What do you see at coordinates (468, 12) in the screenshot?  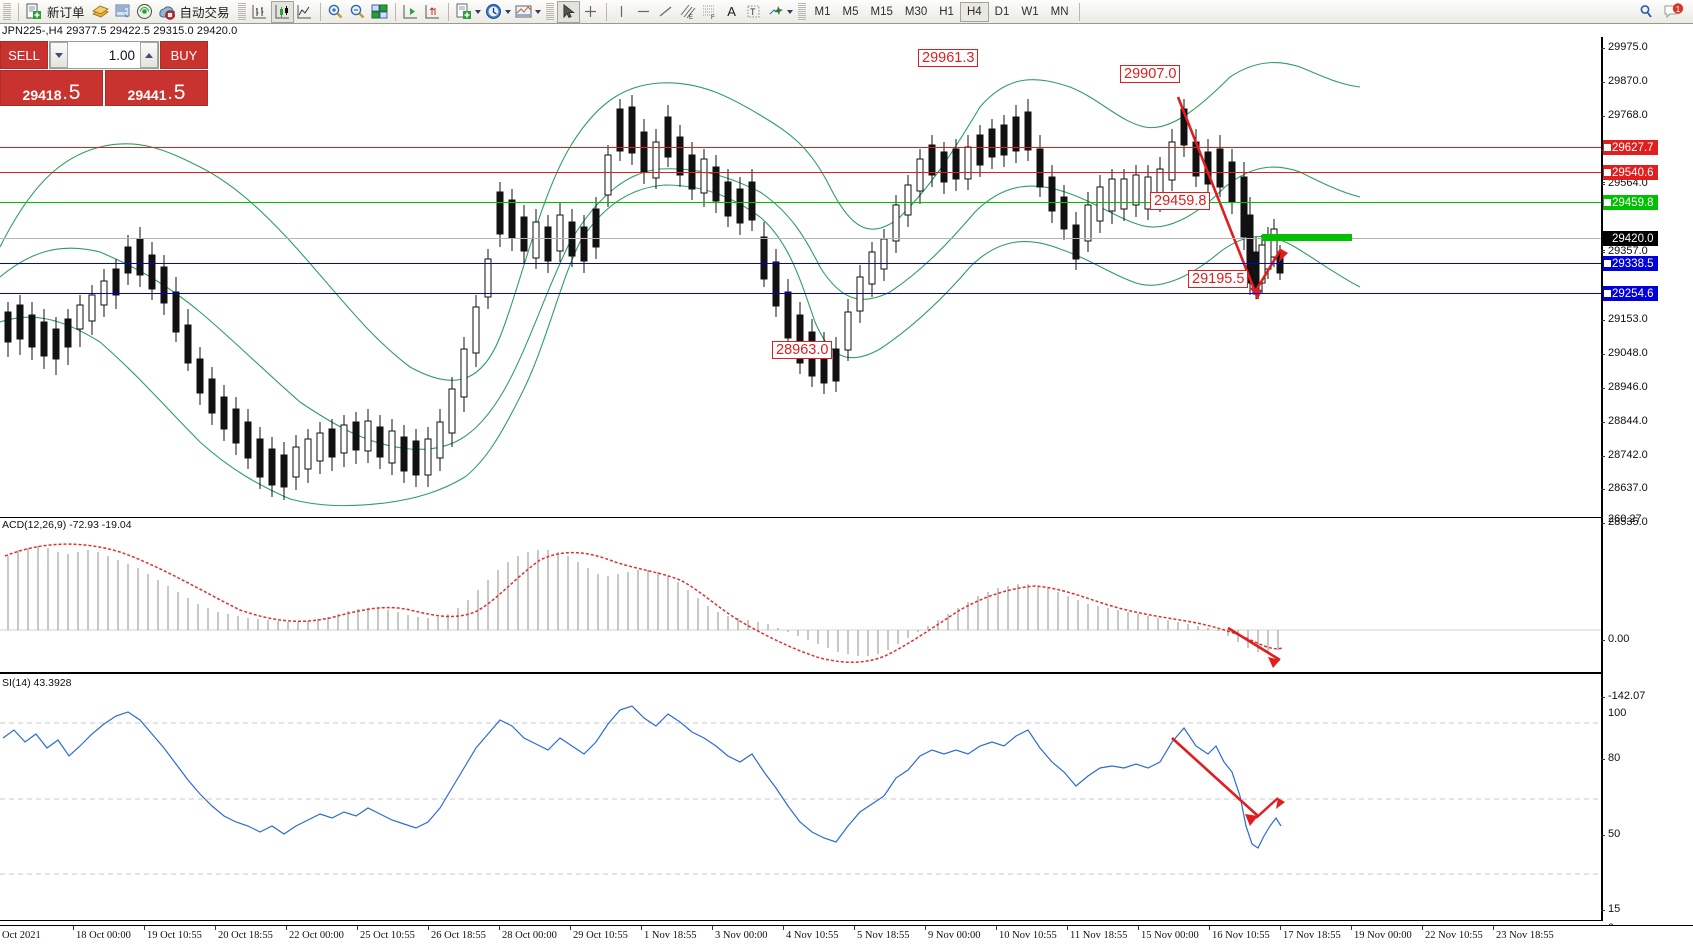 I see `indicators-button` at bounding box center [468, 12].